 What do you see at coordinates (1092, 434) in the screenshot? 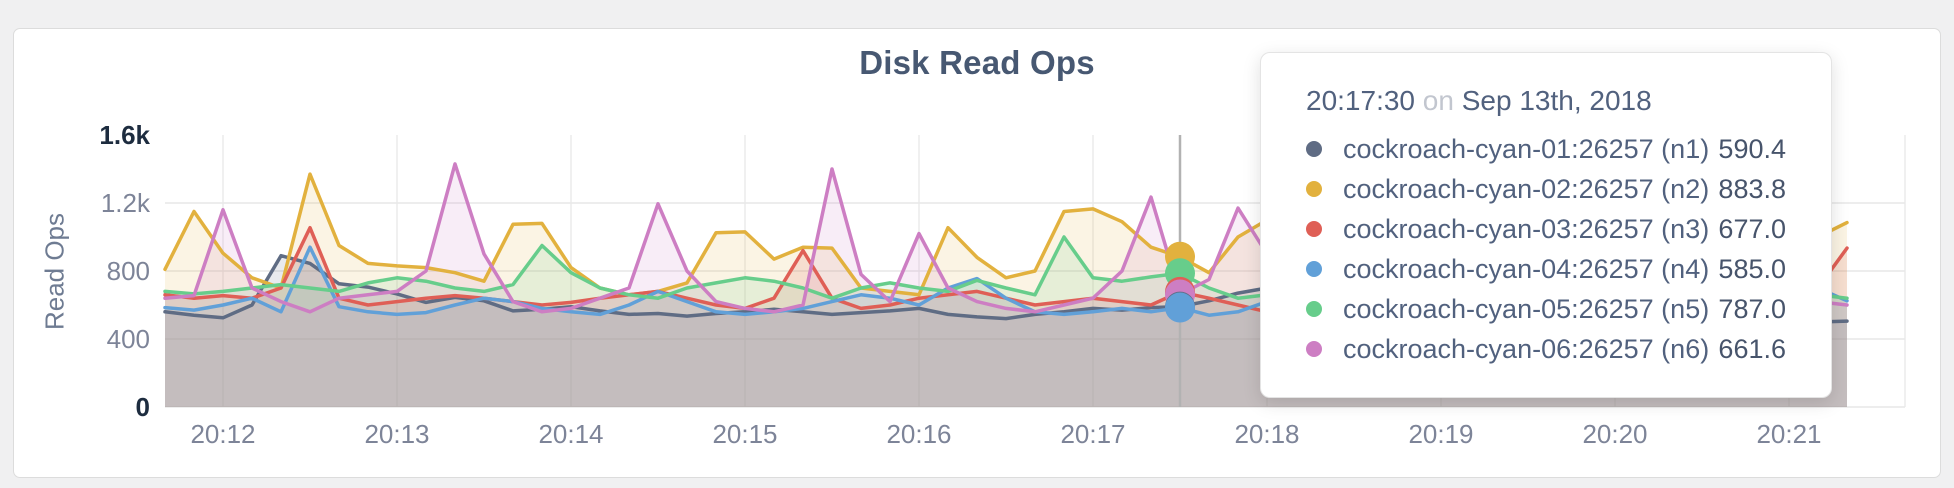
I see `x-tick-label: 20:17` at bounding box center [1092, 434].